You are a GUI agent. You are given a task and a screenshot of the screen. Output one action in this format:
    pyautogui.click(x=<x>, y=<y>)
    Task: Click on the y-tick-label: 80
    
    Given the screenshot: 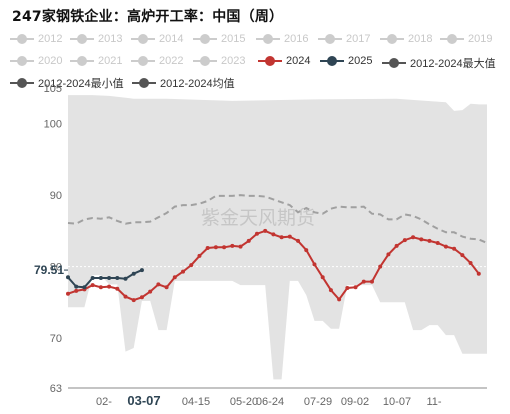 What is the action you would take?
    pyautogui.click(x=56, y=268)
    